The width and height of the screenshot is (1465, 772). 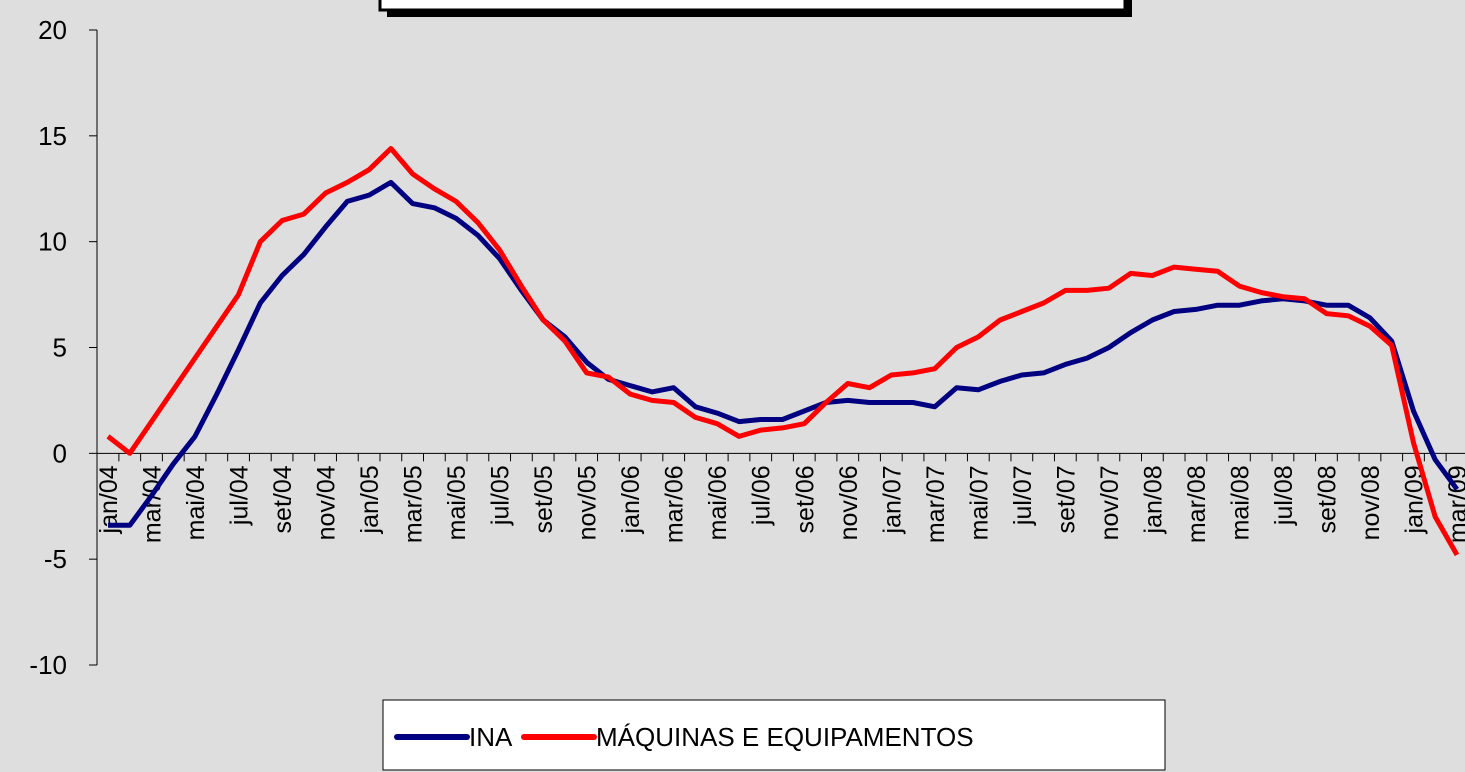 I want to click on x-tick-label: mar/07, so click(x=936, y=504).